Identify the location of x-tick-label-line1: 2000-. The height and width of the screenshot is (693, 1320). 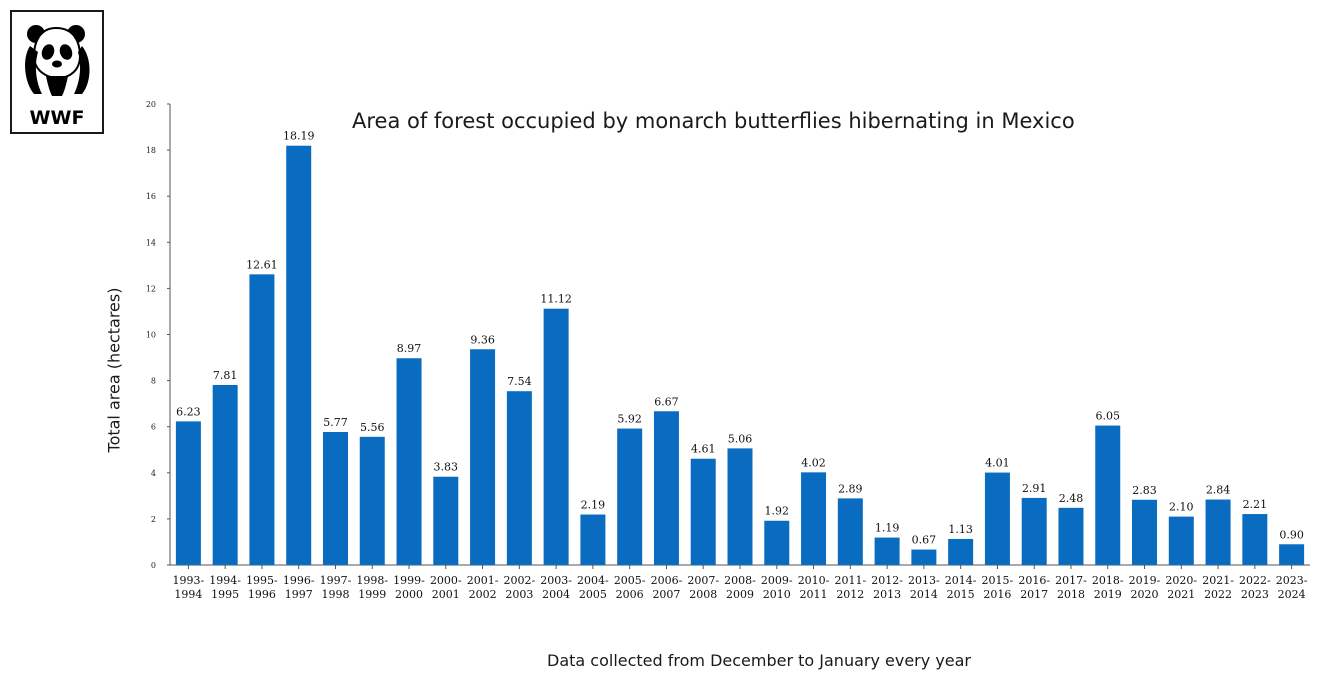
(446, 580).